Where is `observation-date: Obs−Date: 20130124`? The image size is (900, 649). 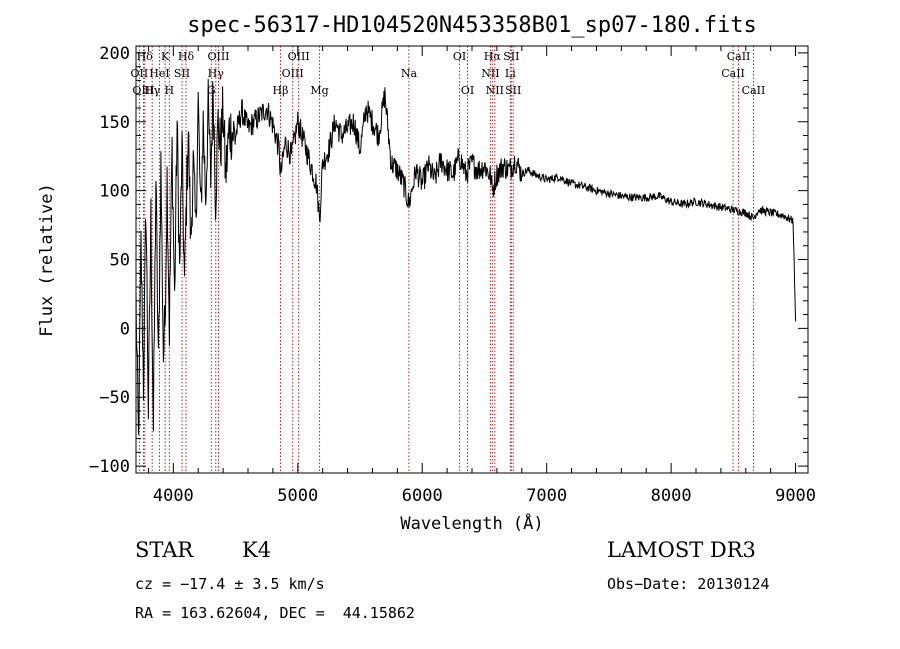 observation-date: Obs−Date: 20130124 is located at coordinates (688, 584).